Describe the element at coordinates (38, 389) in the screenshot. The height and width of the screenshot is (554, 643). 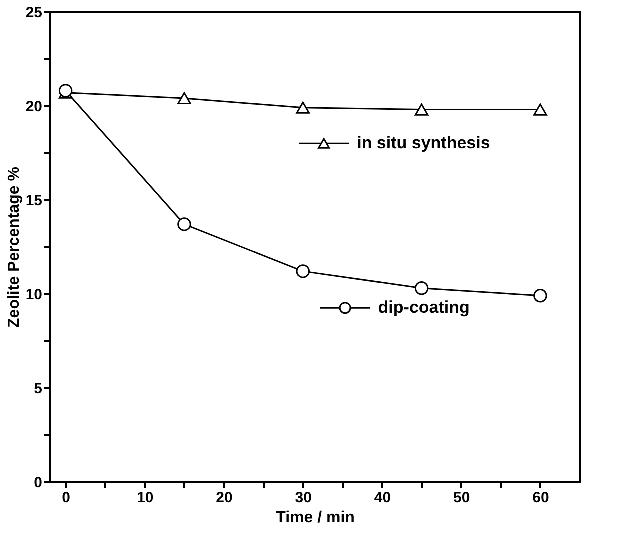
I see `y-tick-label: 5` at that location.